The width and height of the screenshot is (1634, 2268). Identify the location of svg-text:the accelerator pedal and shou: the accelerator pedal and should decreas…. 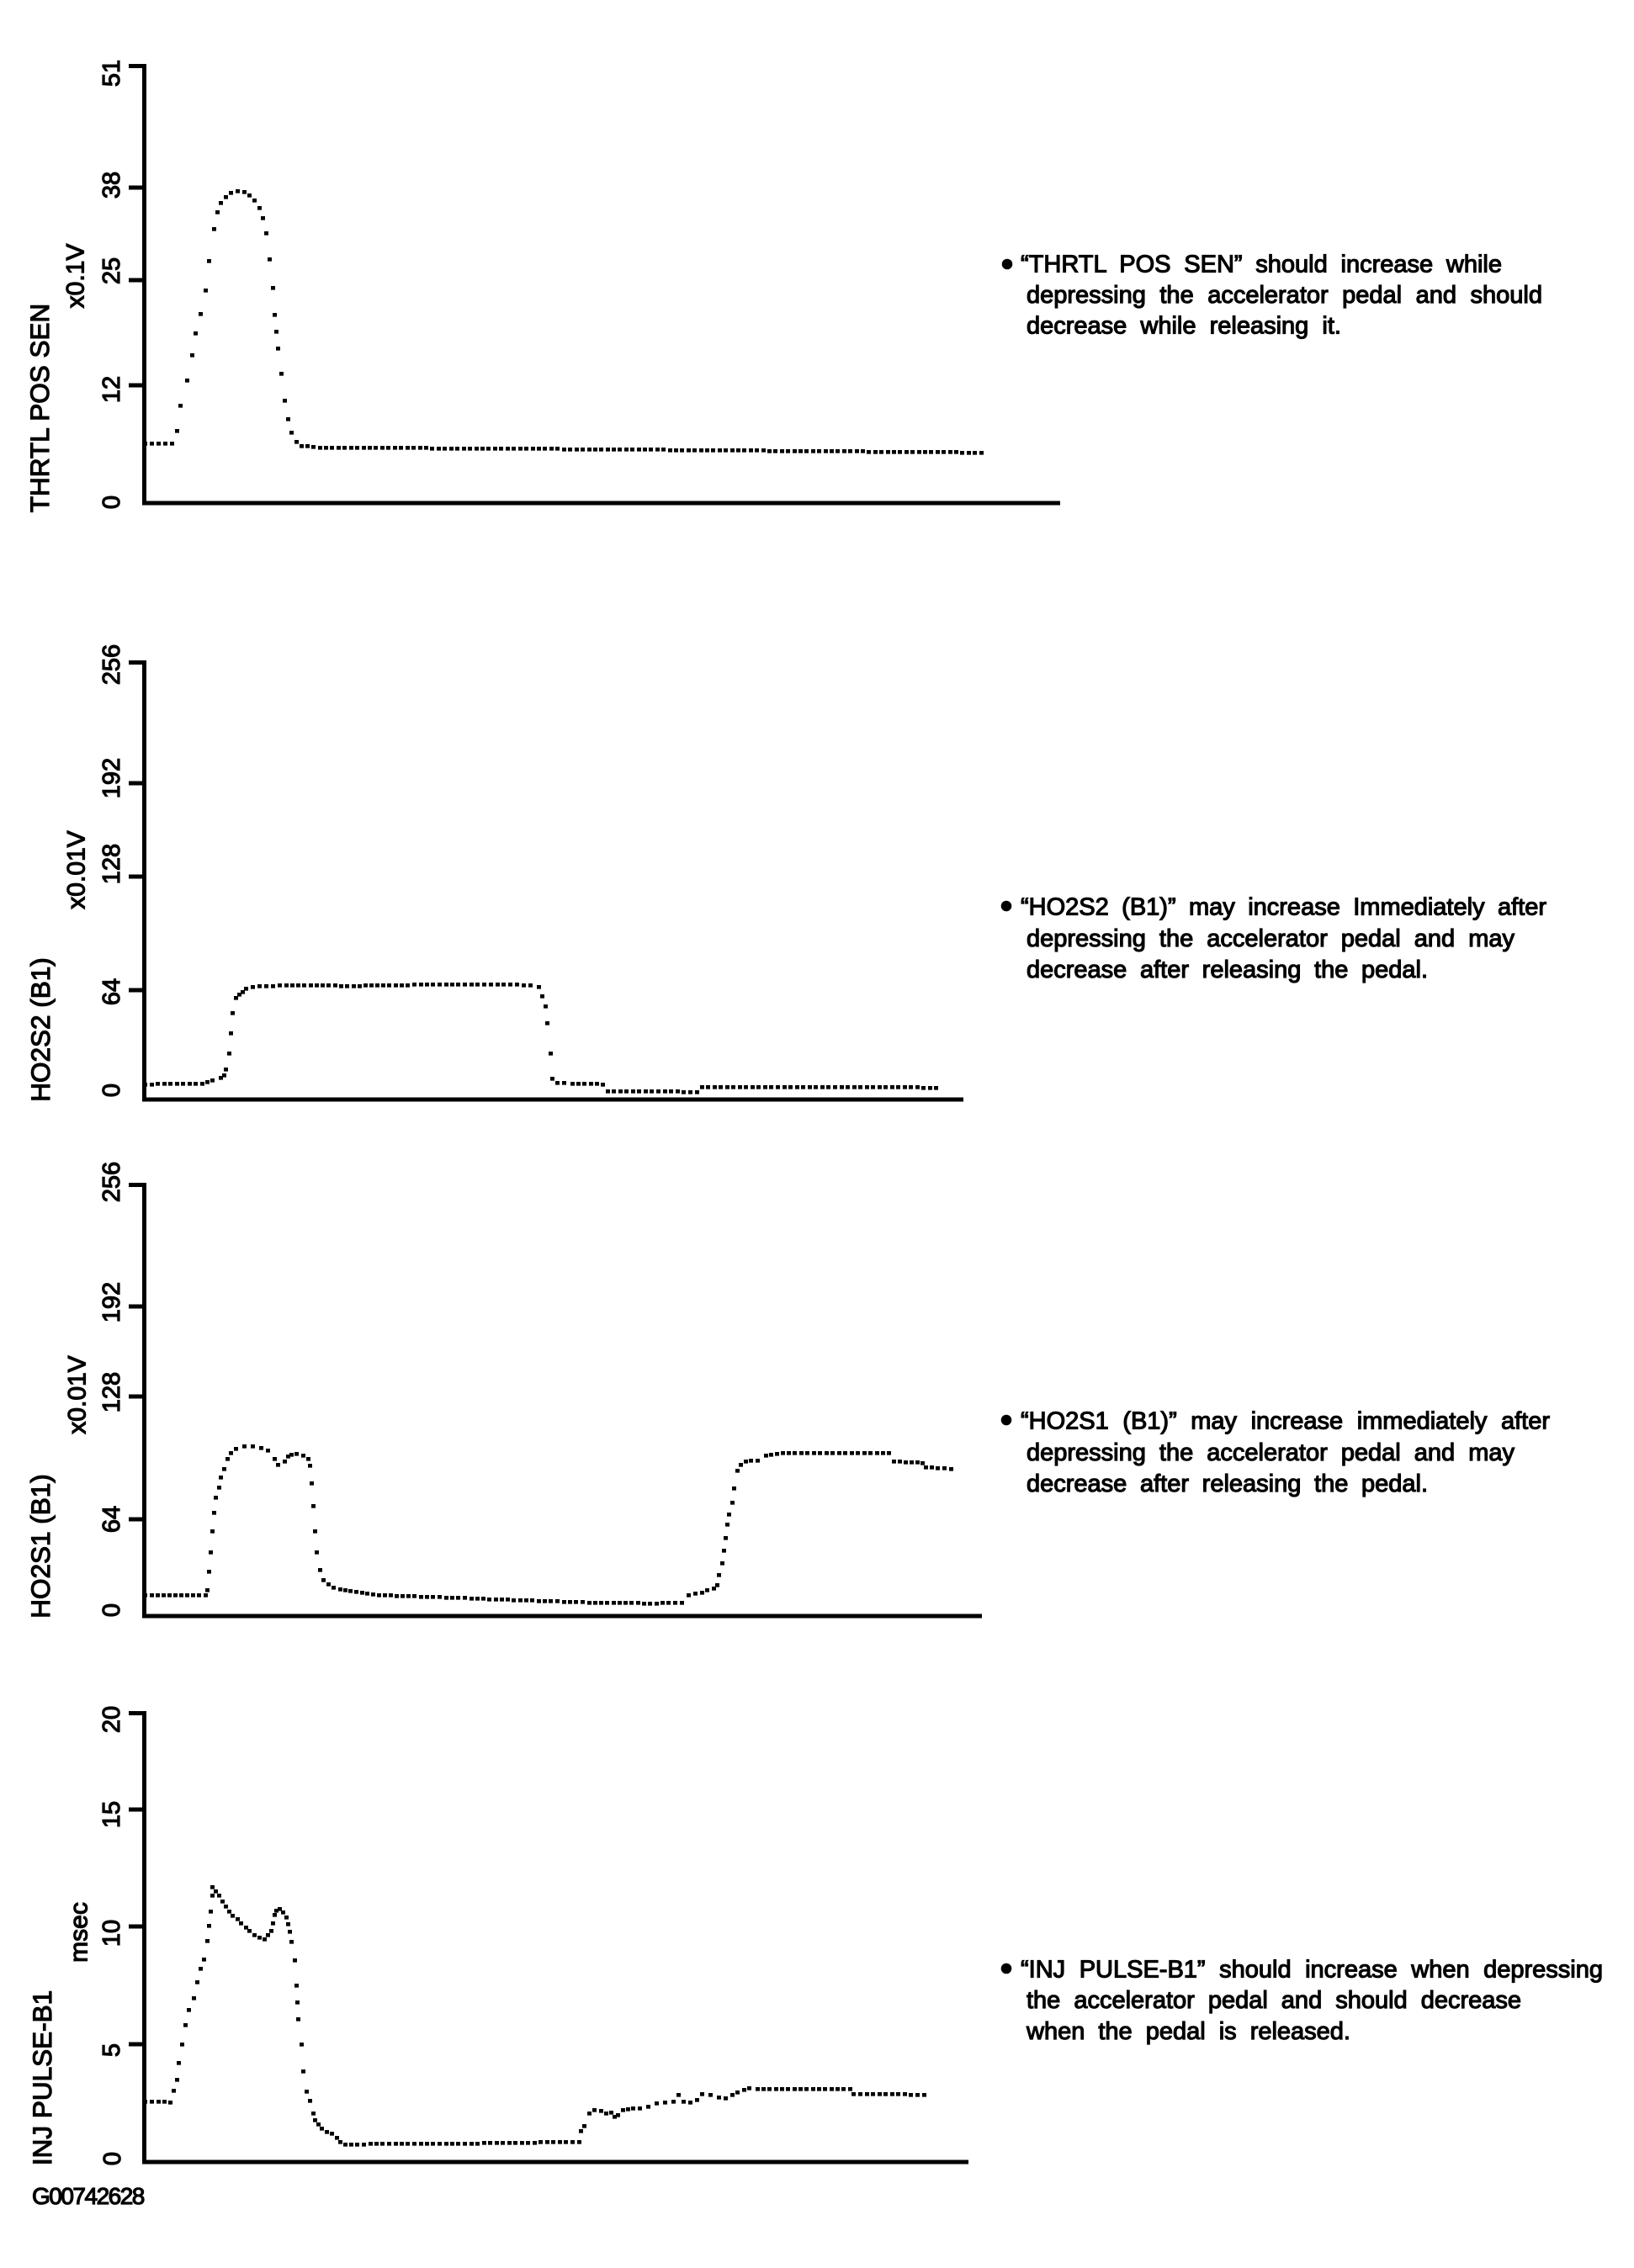
(1274, 2000).